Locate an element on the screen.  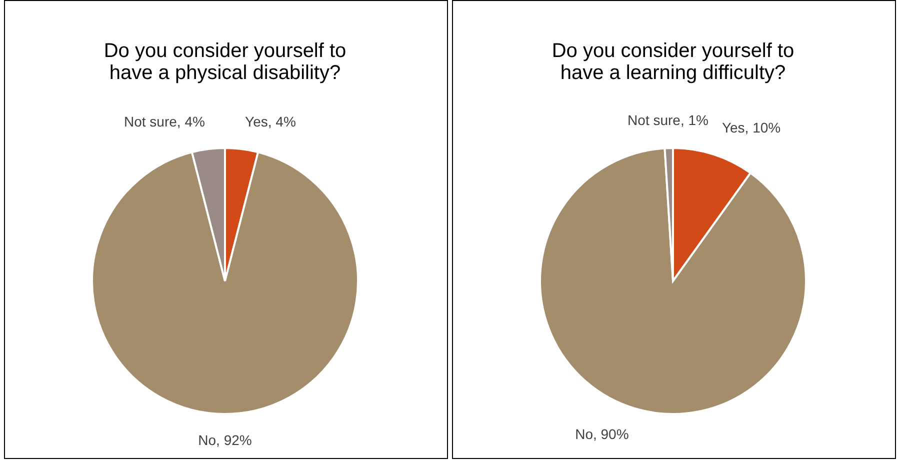
slice-label: No, 90% is located at coordinates (602, 434).